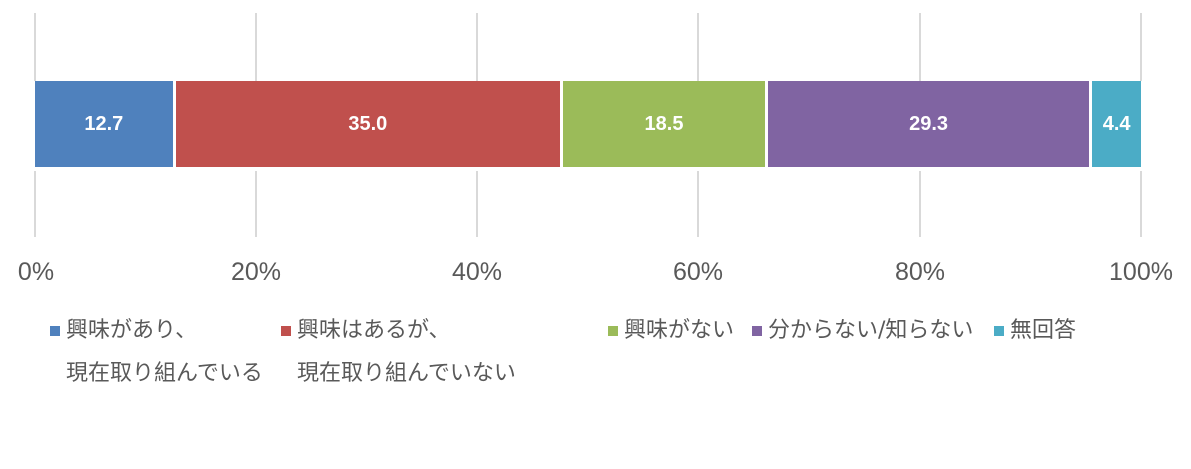  Describe the element at coordinates (679, 330) in the screenshot. I see `legend-label: 興味がない` at that location.